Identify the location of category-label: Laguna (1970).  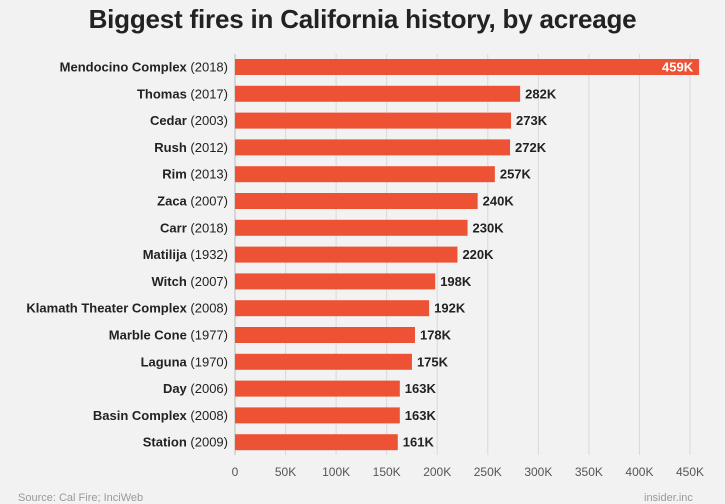
(184, 361).